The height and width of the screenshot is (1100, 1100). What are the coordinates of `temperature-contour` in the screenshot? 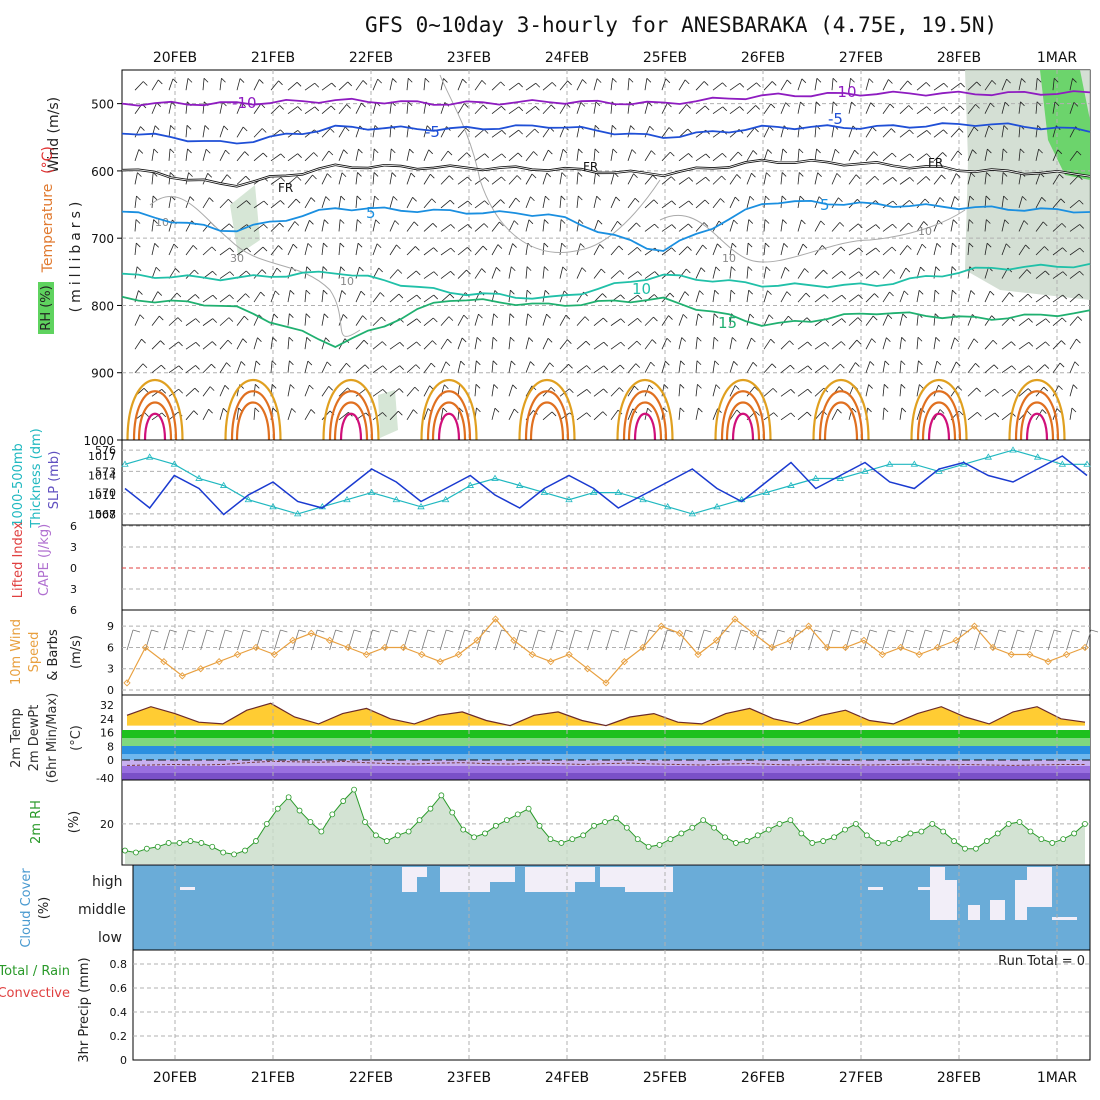 It's located at (606, 225).